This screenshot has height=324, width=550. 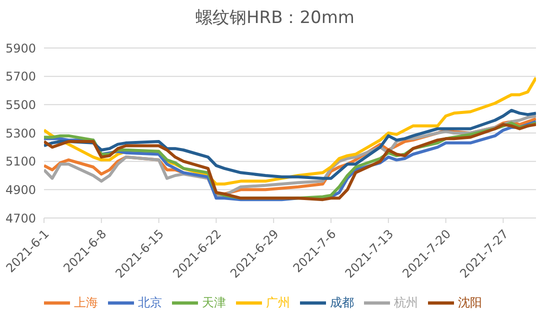 What do you see at coordinates (20, 105) in the screenshot?
I see `y-tick-label: 5500` at bounding box center [20, 105].